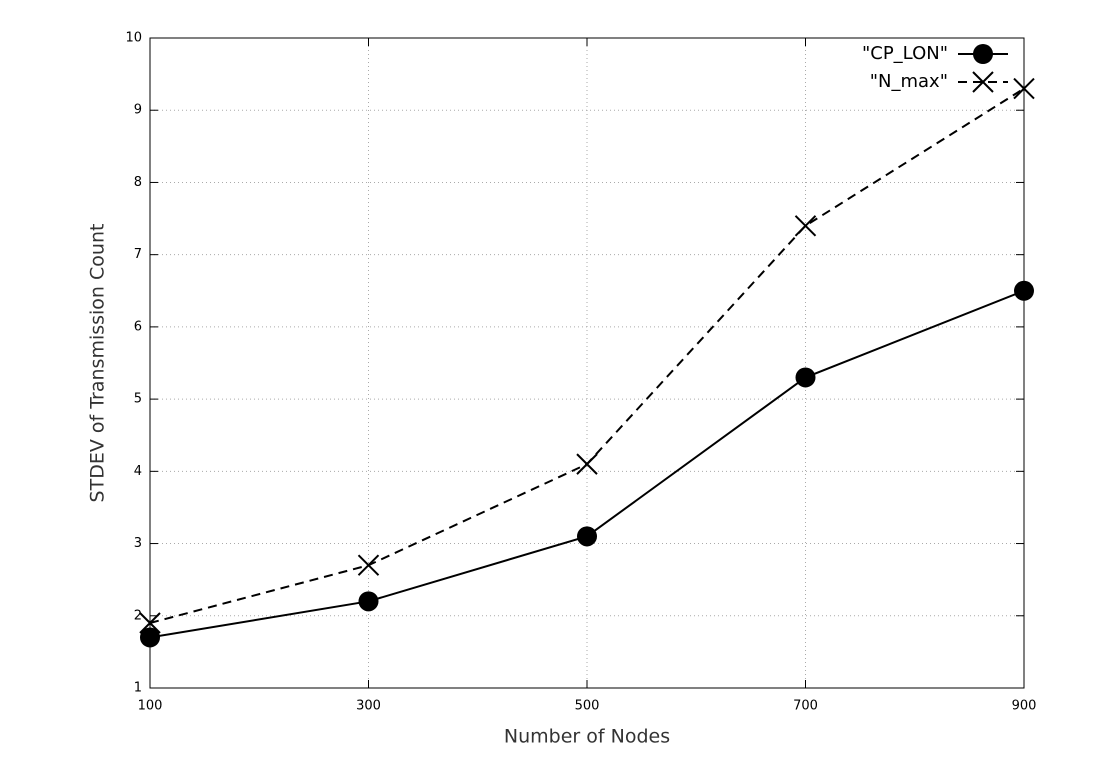 The image size is (1110, 774). I want to click on y-tick-label: 5, so click(138, 399).